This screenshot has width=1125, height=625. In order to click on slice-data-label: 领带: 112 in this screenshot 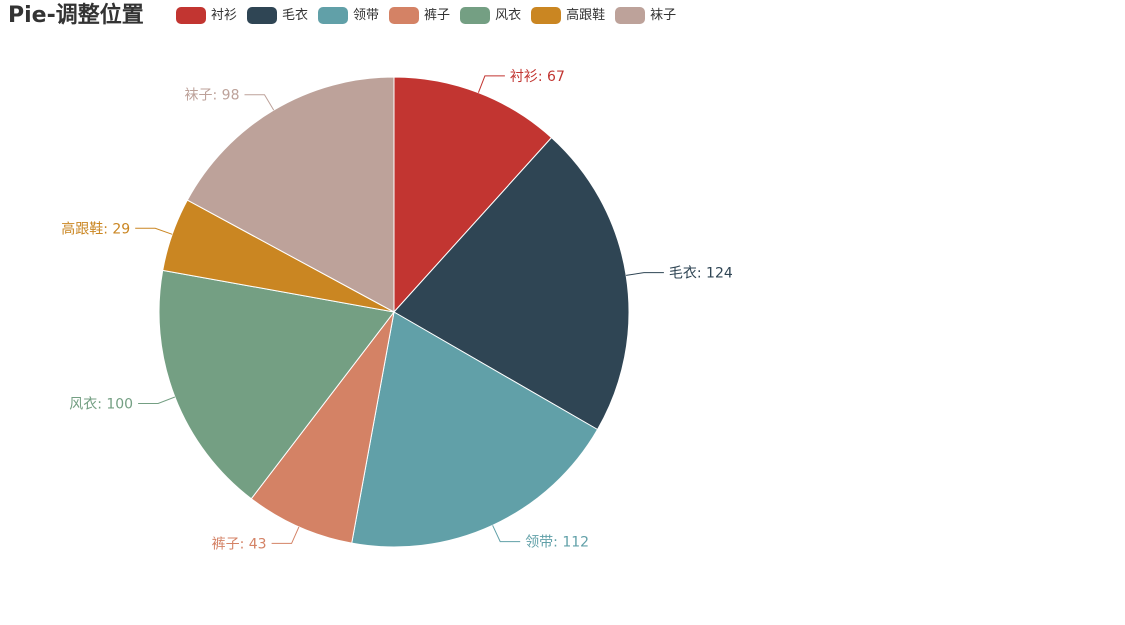, I will do `click(557, 543)`.